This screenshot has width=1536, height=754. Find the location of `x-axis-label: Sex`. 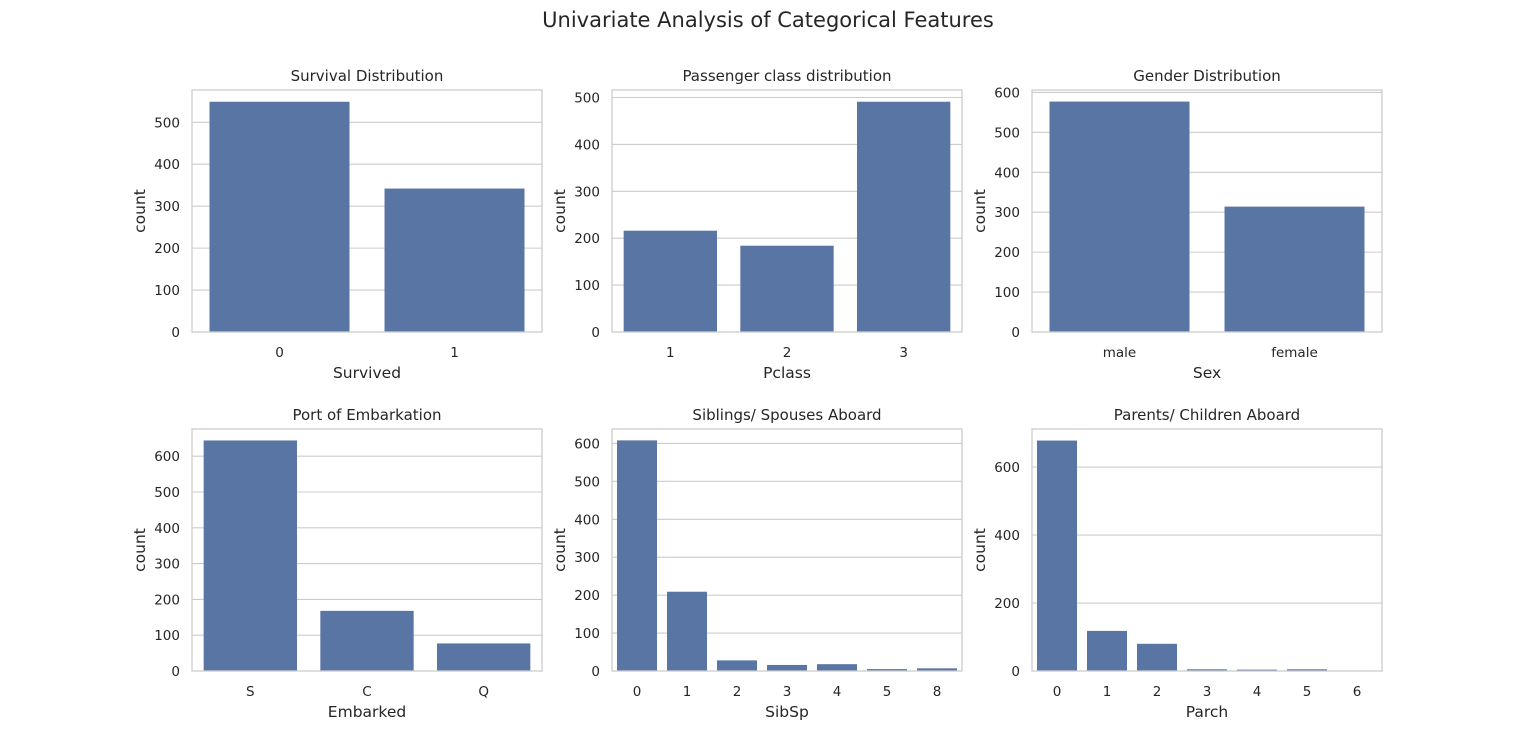

x-axis-label: Sex is located at coordinates (1207, 373).